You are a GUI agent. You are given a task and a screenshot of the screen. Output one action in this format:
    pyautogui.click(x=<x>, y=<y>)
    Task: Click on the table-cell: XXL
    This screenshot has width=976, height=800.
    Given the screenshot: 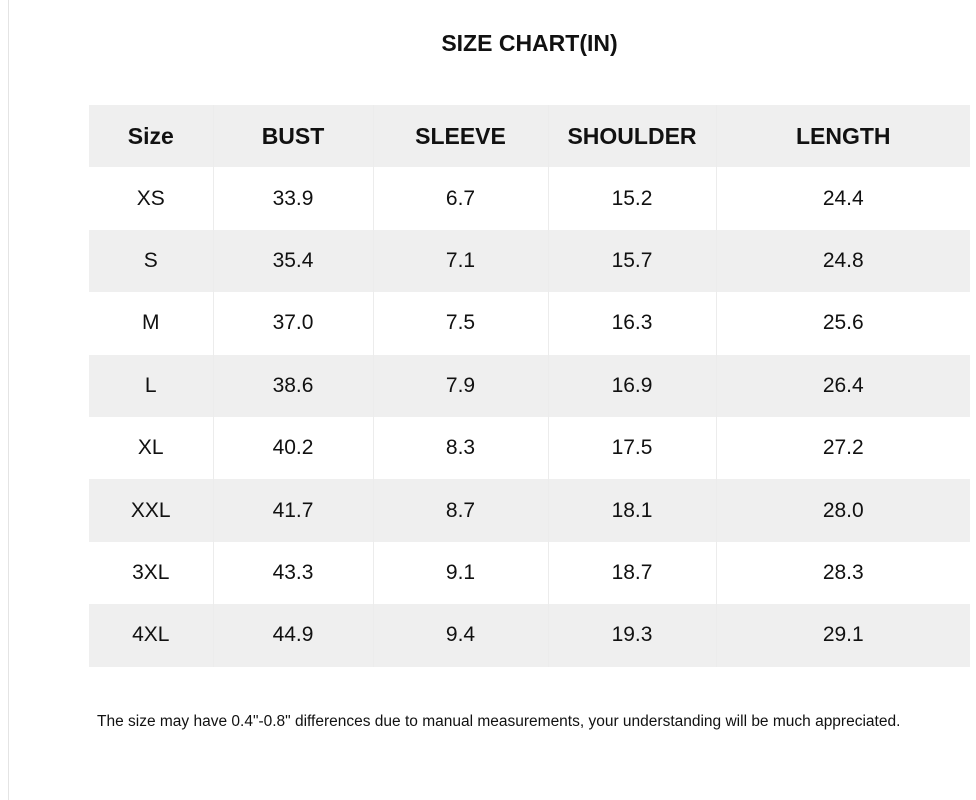 What is the action you would take?
    pyautogui.click(x=150, y=510)
    